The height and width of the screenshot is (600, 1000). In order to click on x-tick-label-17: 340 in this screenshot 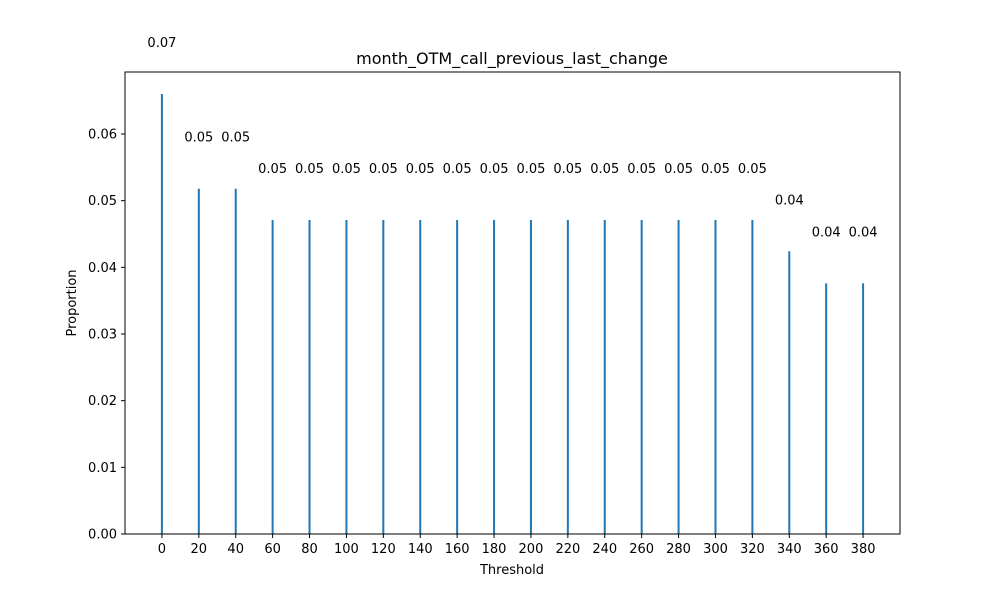, I will do `click(789, 549)`.